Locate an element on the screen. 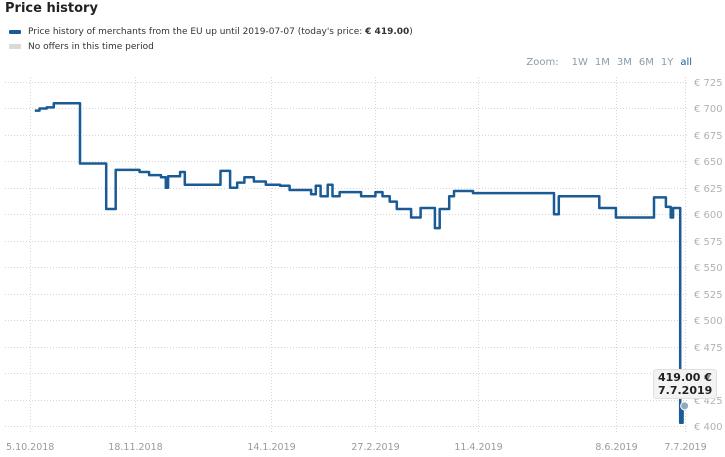 This screenshot has width=725, height=457. tooltip-price: 419.00 € is located at coordinates (685, 377).